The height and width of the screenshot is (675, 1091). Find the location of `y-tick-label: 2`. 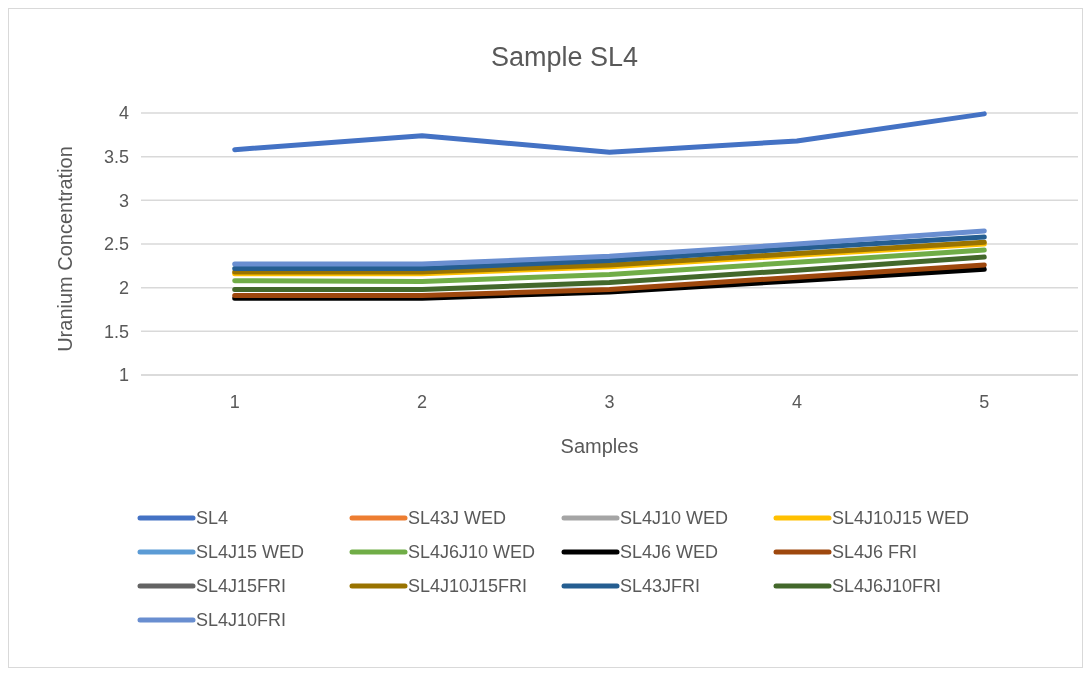

y-tick-label: 2 is located at coordinates (123, 287).